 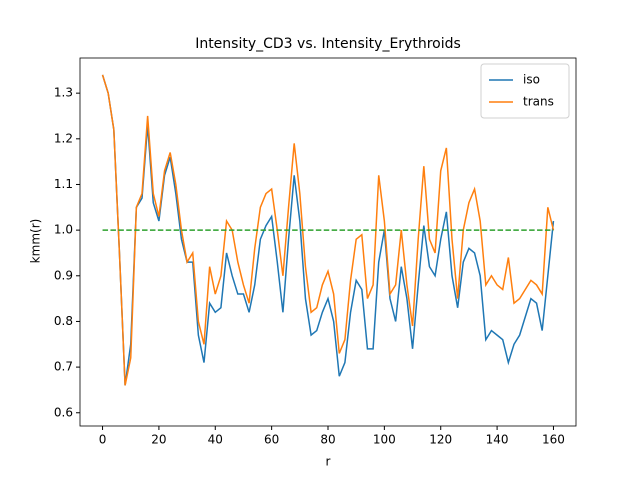 I want to click on y-tick-label: 0.8, so click(x=63, y=321).